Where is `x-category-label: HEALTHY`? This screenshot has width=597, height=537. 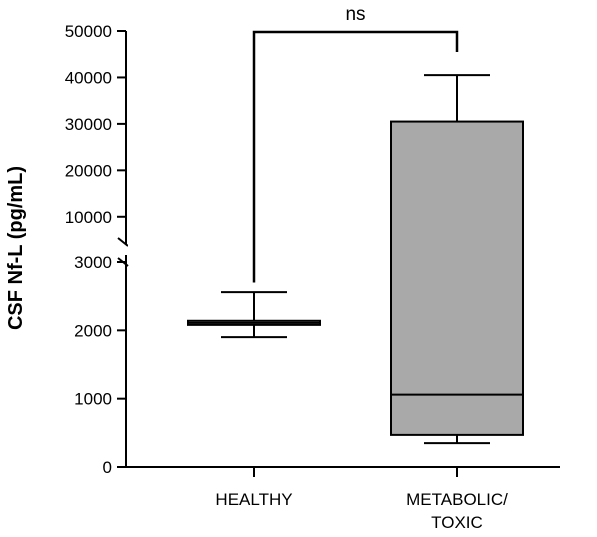 x-category-label: HEALTHY is located at coordinates (253, 499).